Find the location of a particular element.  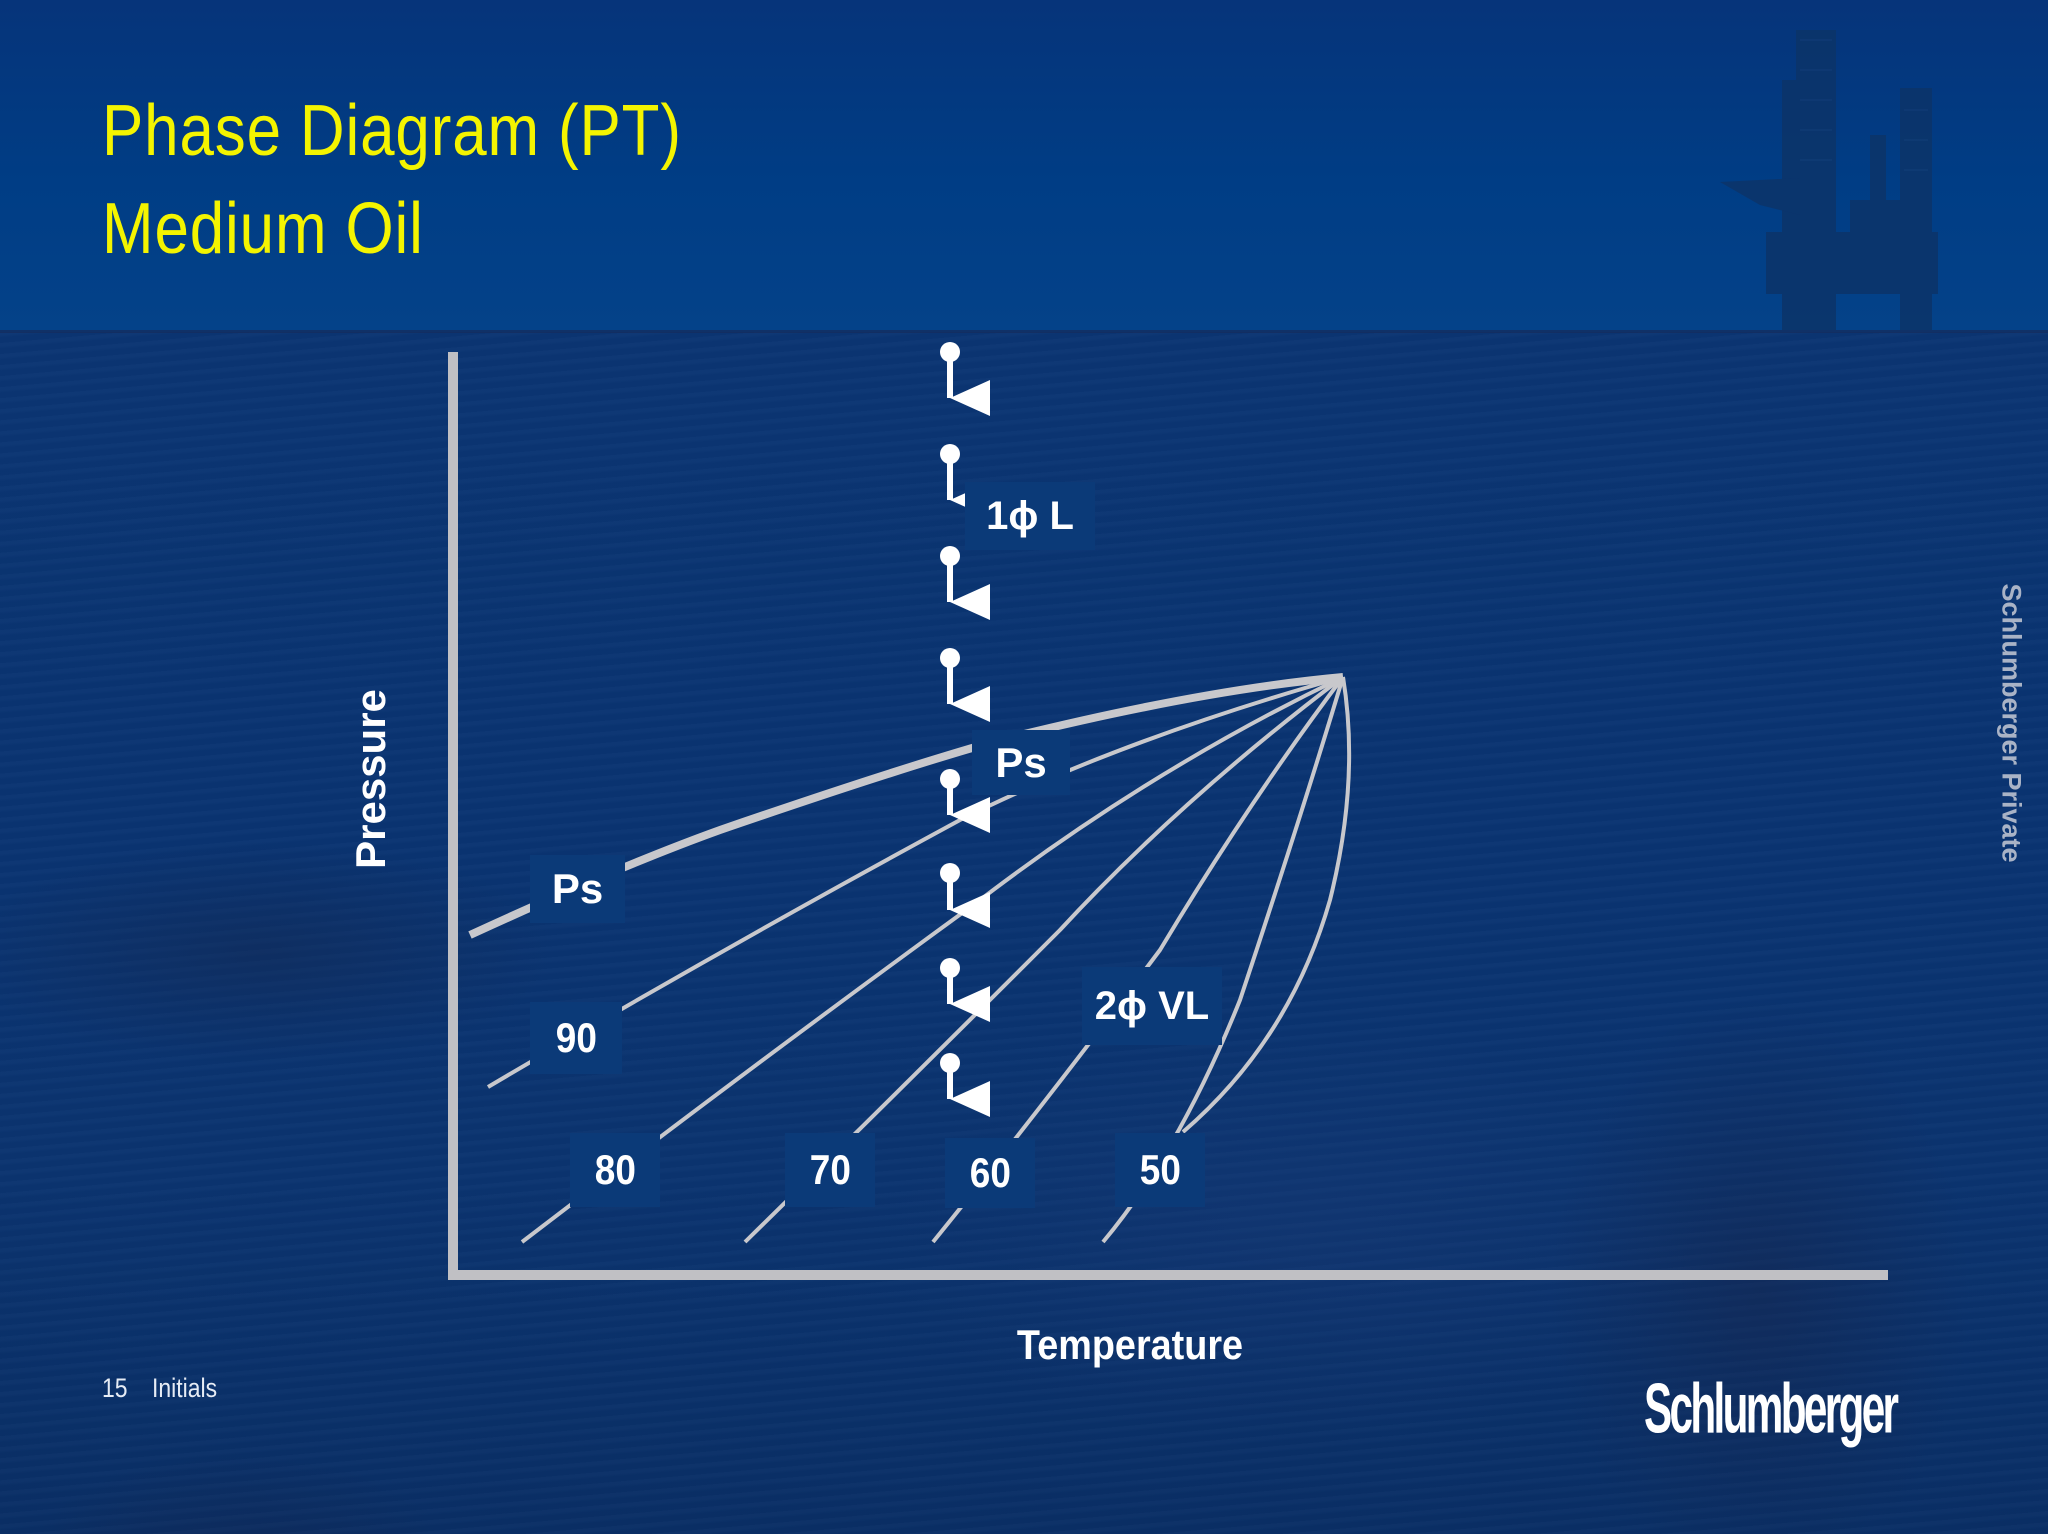

quality-label-90: 90 is located at coordinates (576, 1038).